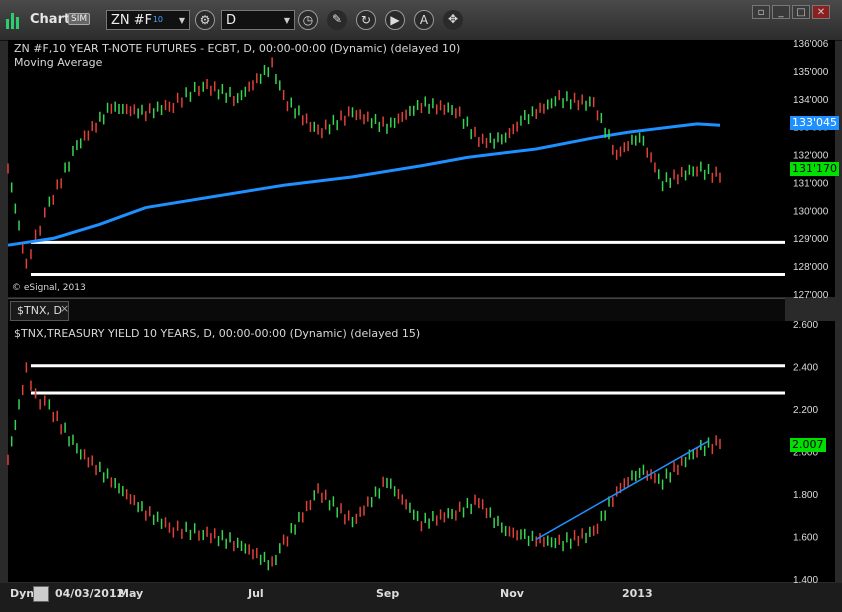 The height and width of the screenshot is (612, 842). What do you see at coordinates (58, 62) in the screenshot?
I see `study-label: Moving Average` at bounding box center [58, 62].